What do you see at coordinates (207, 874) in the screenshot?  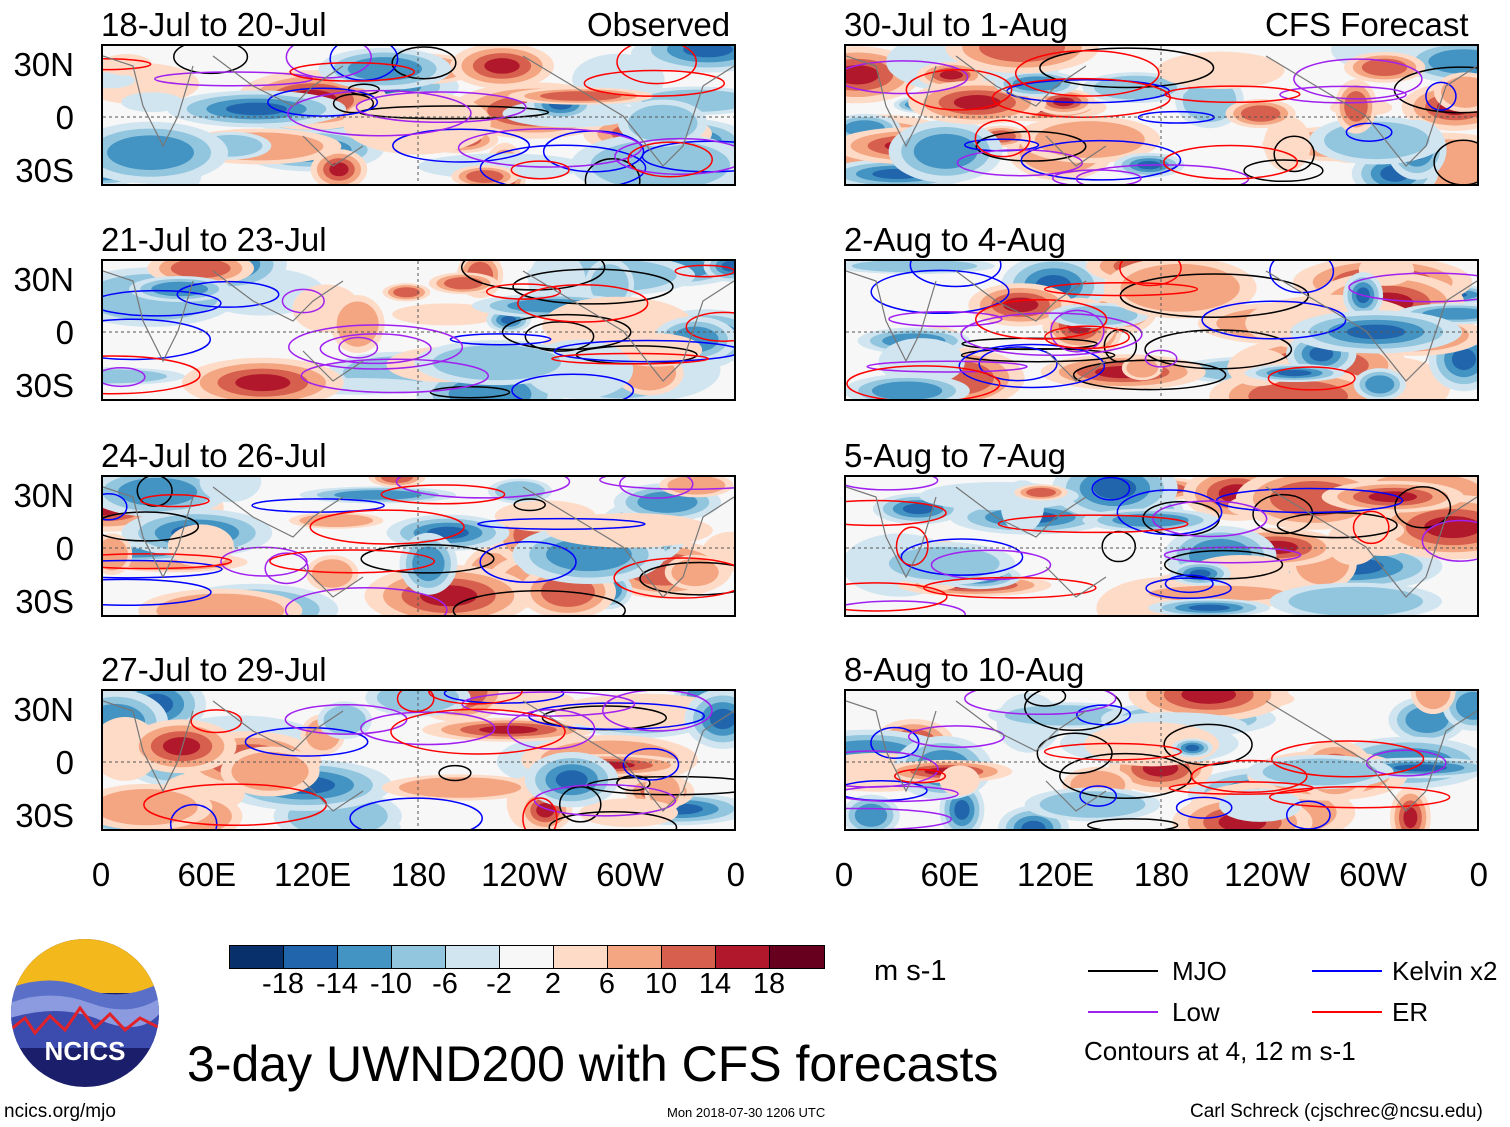 I see `lon-label: 60E` at bounding box center [207, 874].